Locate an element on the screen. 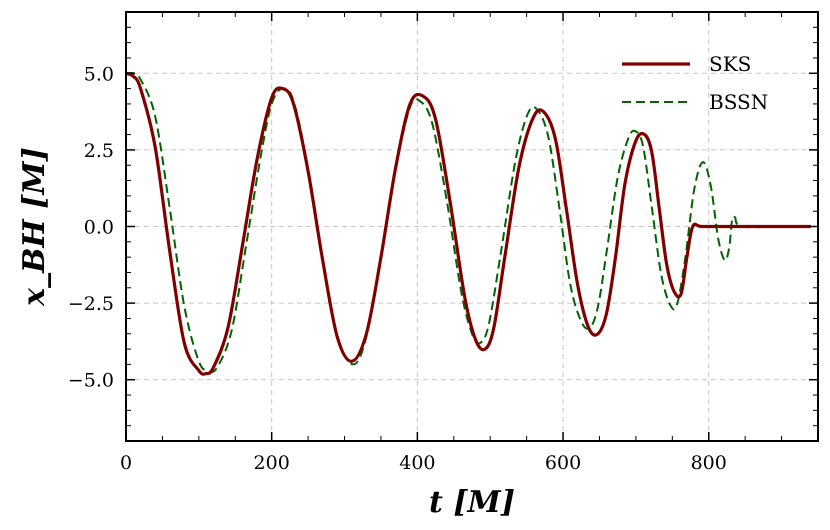 Image resolution: width=830 pixels, height=530 pixels. x-tick-label: 0 is located at coordinates (126, 463).